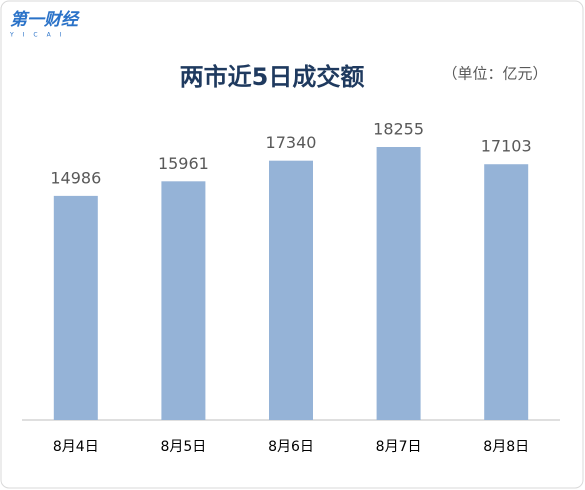 This screenshot has width=585, height=490. I want to click on x-tick-label: 8月4日, so click(76, 447).